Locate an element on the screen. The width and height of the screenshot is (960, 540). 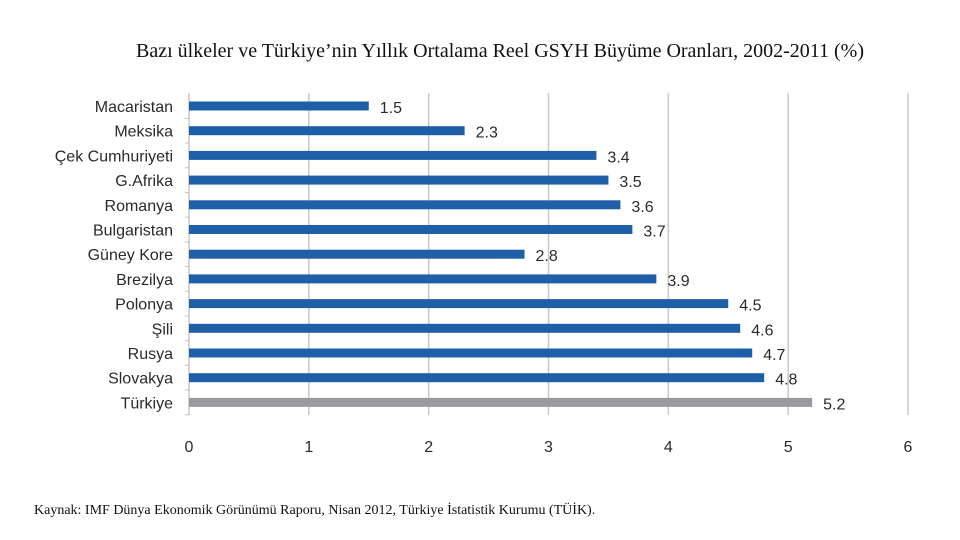
category-label: Bulgaristan is located at coordinates (133, 231).